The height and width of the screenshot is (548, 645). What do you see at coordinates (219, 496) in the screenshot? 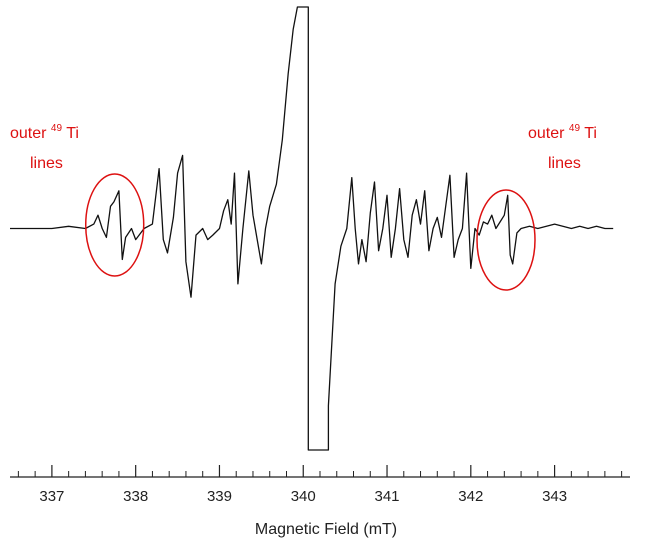
I see `x-tick-label: 339` at bounding box center [219, 496].